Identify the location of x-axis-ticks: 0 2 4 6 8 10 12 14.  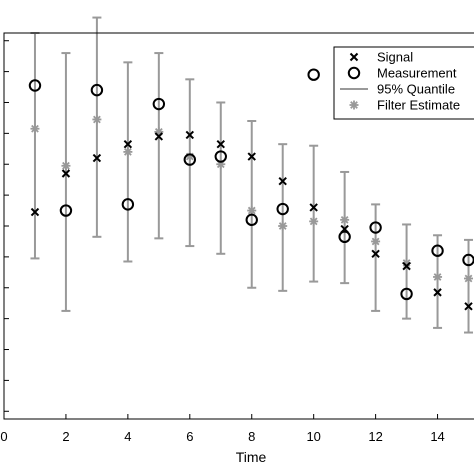
(222, 429).